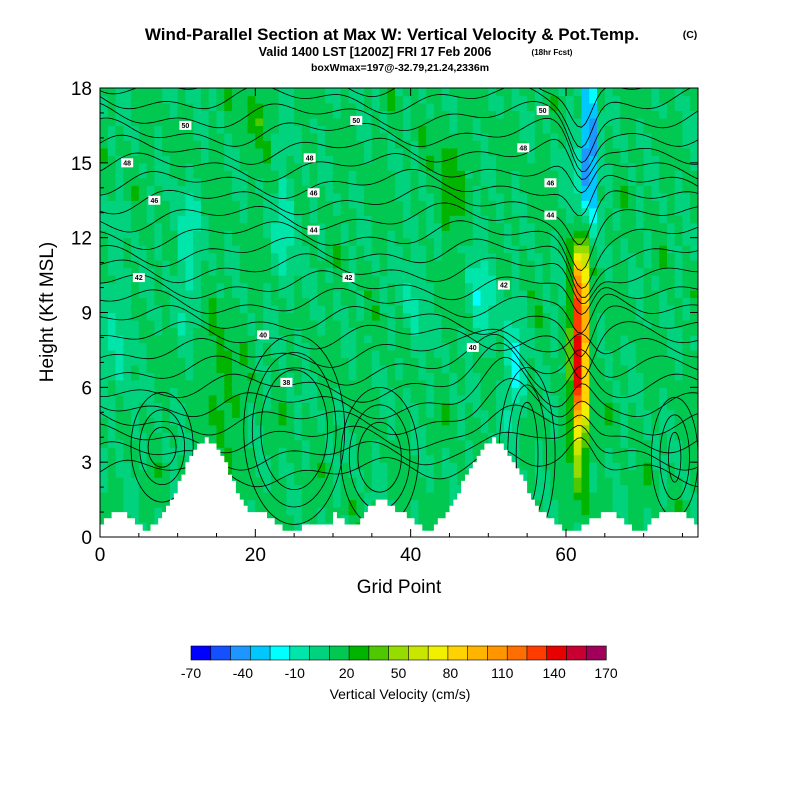  What do you see at coordinates (690, 35) in the screenshot?
I see `copyright-mark: (C)` at bounding box center [690, 35].